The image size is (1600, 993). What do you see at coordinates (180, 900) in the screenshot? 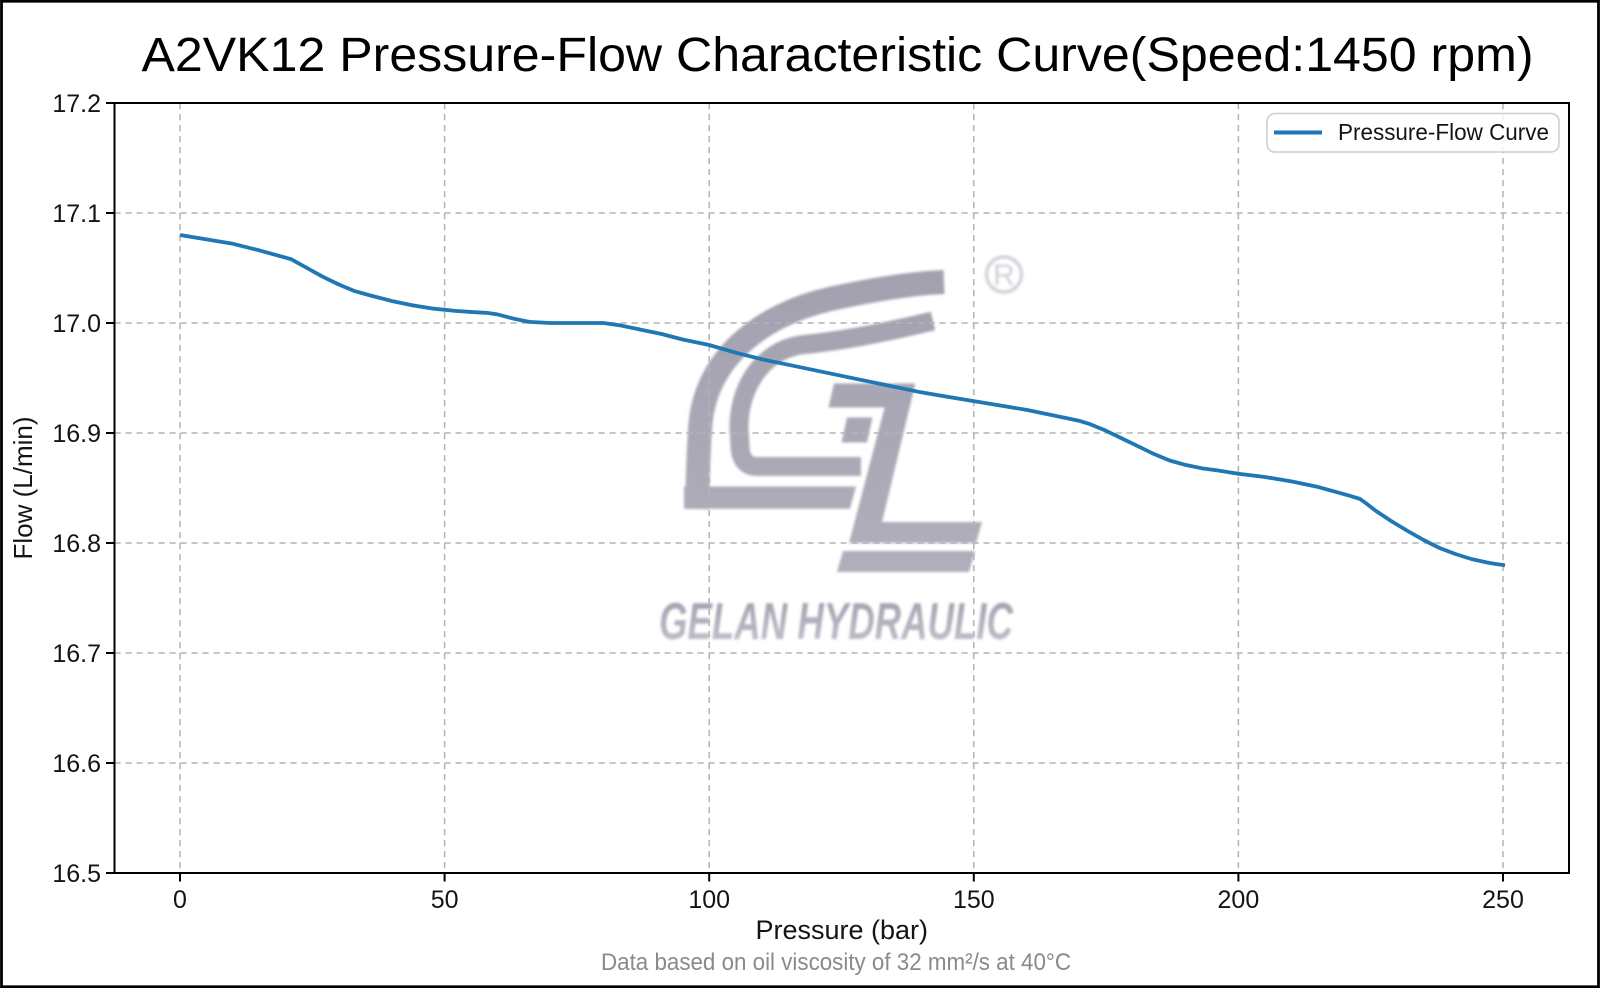
I see `svg-text: 0` at bounding box center [180, 900].